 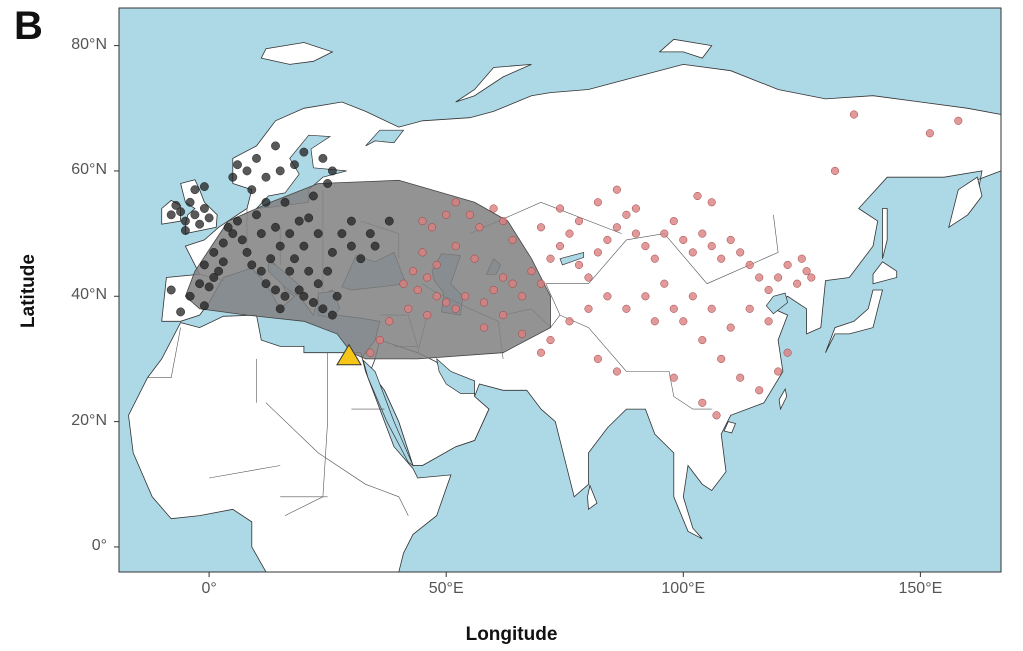 What do you see at coordinates (730, 427) in the screenshot?
I see `land-hainan` at bounding box center [730, 427].